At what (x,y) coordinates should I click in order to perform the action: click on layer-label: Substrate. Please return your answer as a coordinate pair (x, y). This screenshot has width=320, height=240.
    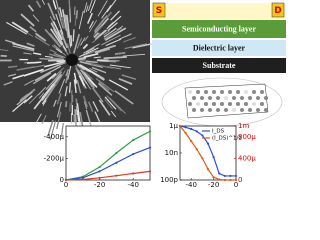
    Looking at the image, I should click on (219, 65).